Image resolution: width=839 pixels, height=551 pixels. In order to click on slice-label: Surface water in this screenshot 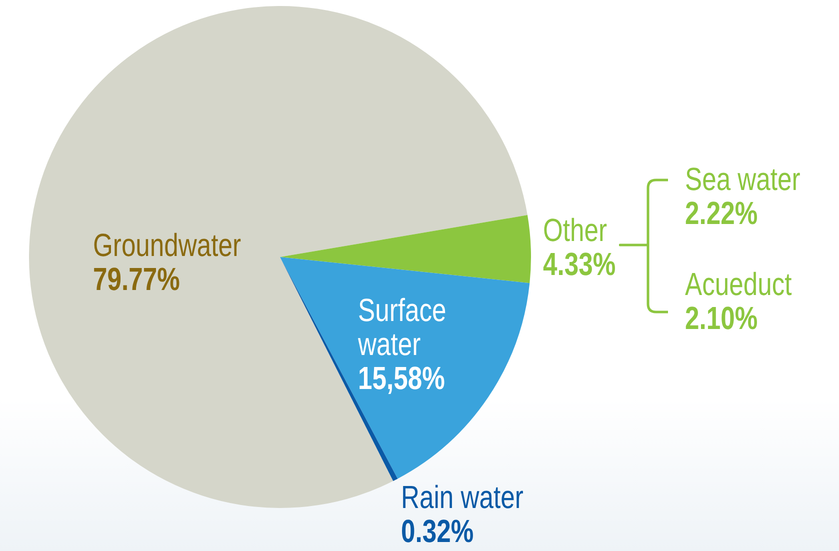, I will do `click(403, 327)`.